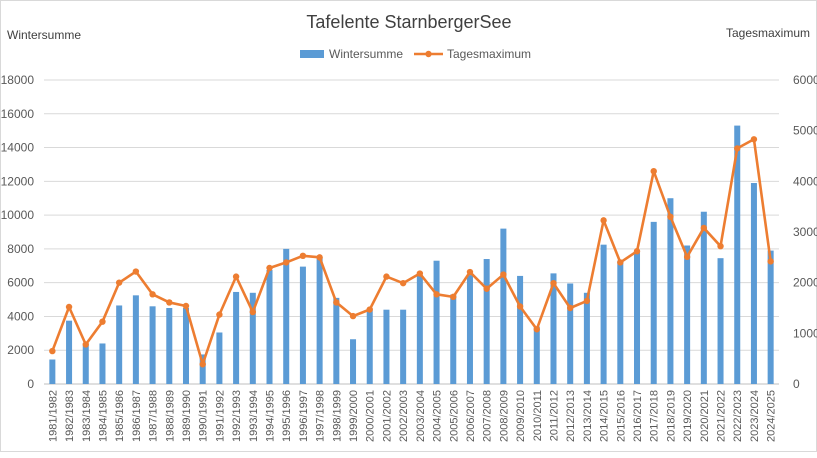  I want to click on x-tick-label: 2024/2025, so click(772, 416).